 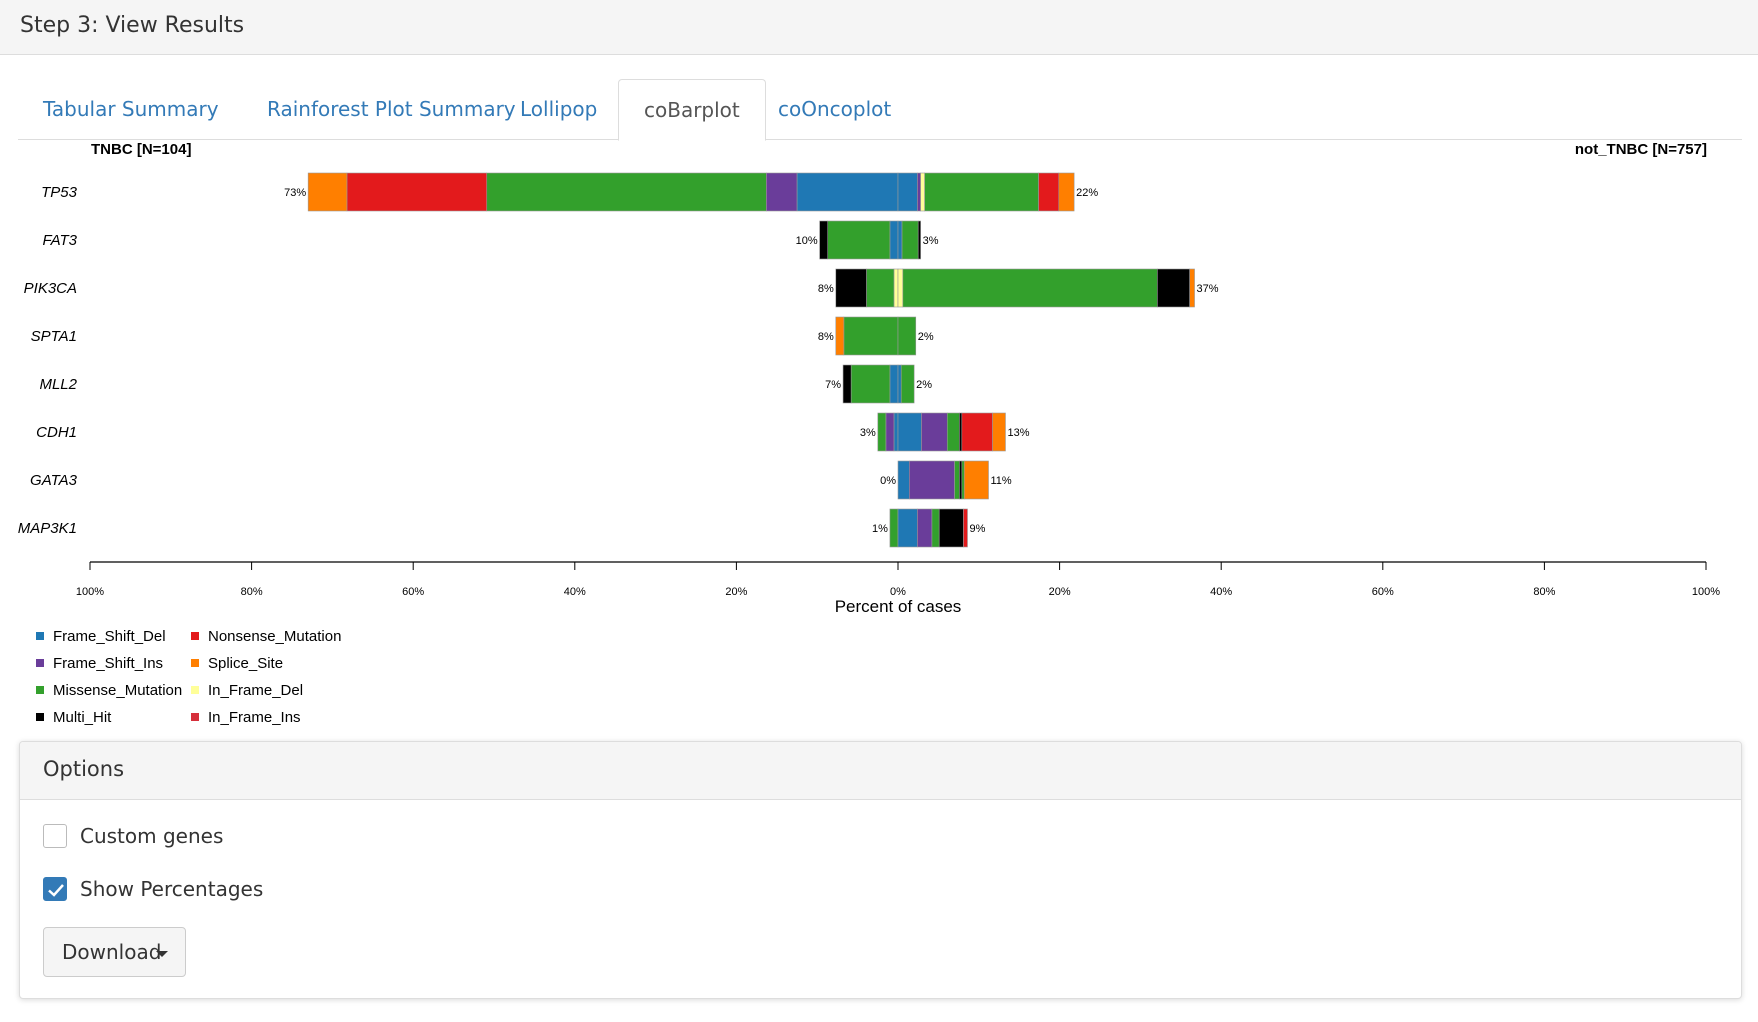 I want to click on check-icon, so click(x=56, y=890).